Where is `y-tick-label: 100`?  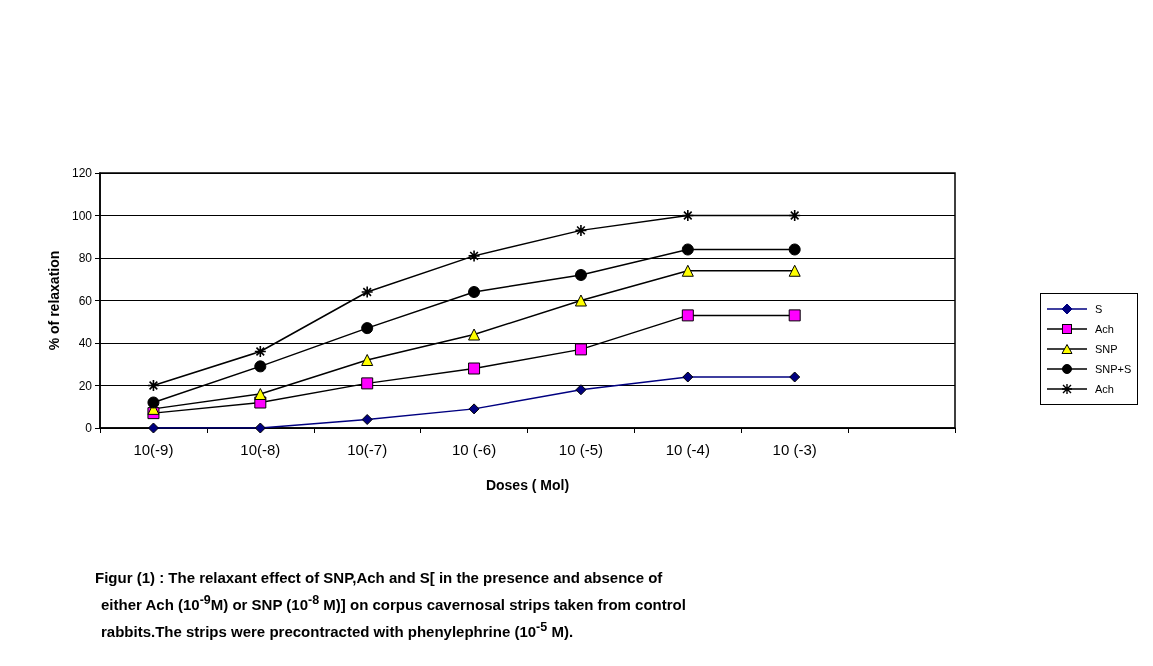 y-tick-label: 100 is located at coordinates (82, 215).